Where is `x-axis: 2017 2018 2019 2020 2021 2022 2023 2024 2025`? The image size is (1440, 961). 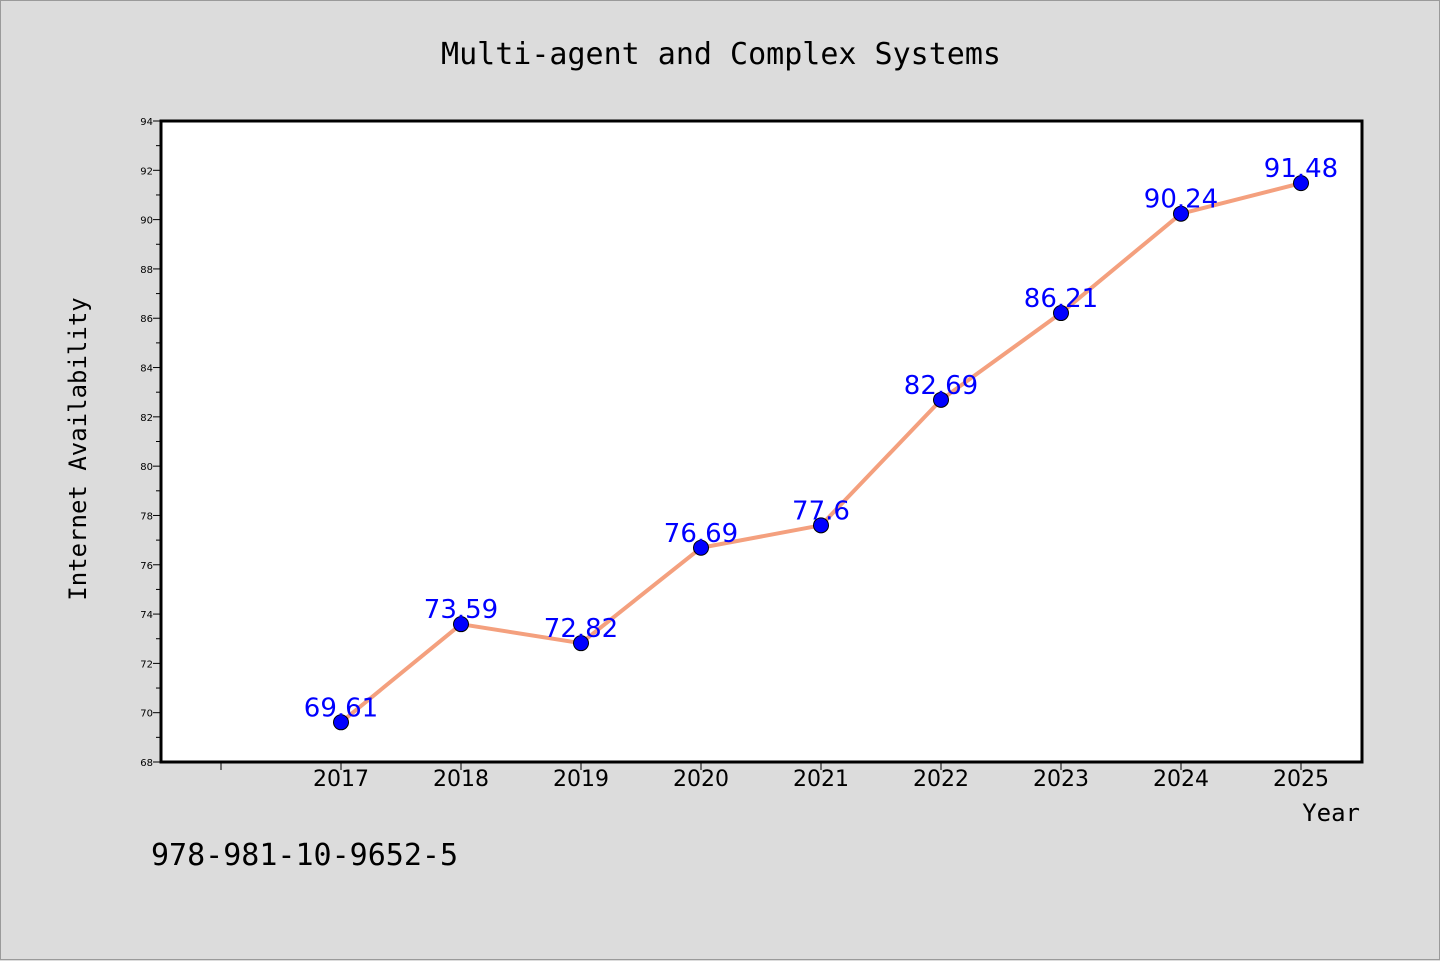 x-axis: 2017 2018 2019 2020 2021 2022 2023 2024 2025 is located at coordinates (774, 777).